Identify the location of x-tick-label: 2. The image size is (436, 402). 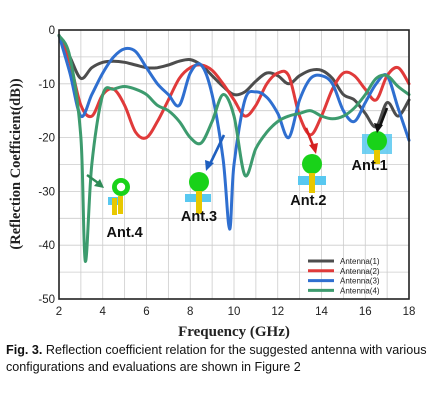
(59, 312).